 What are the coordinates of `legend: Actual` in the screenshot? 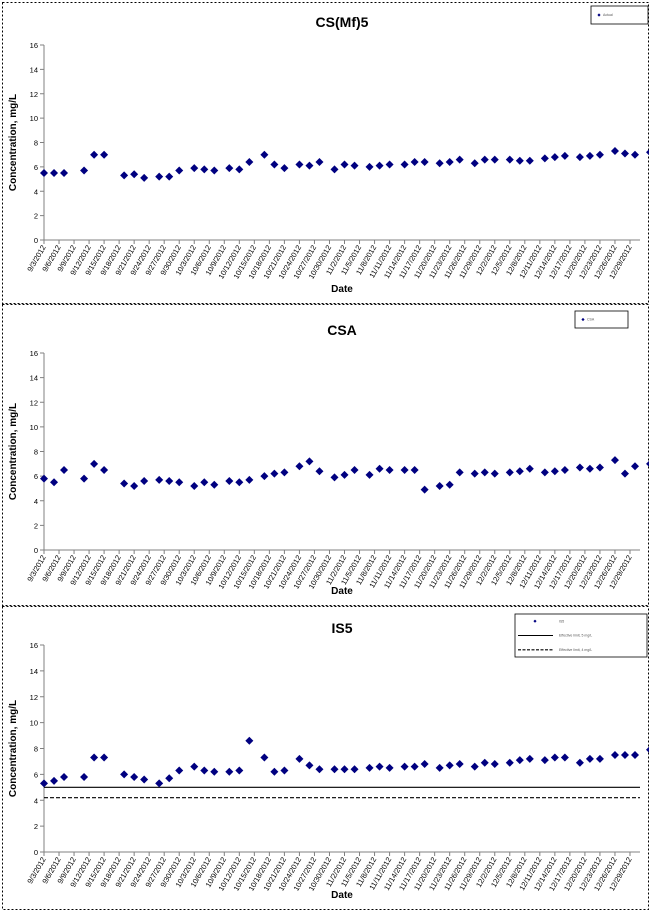 It's located at (619, 15).